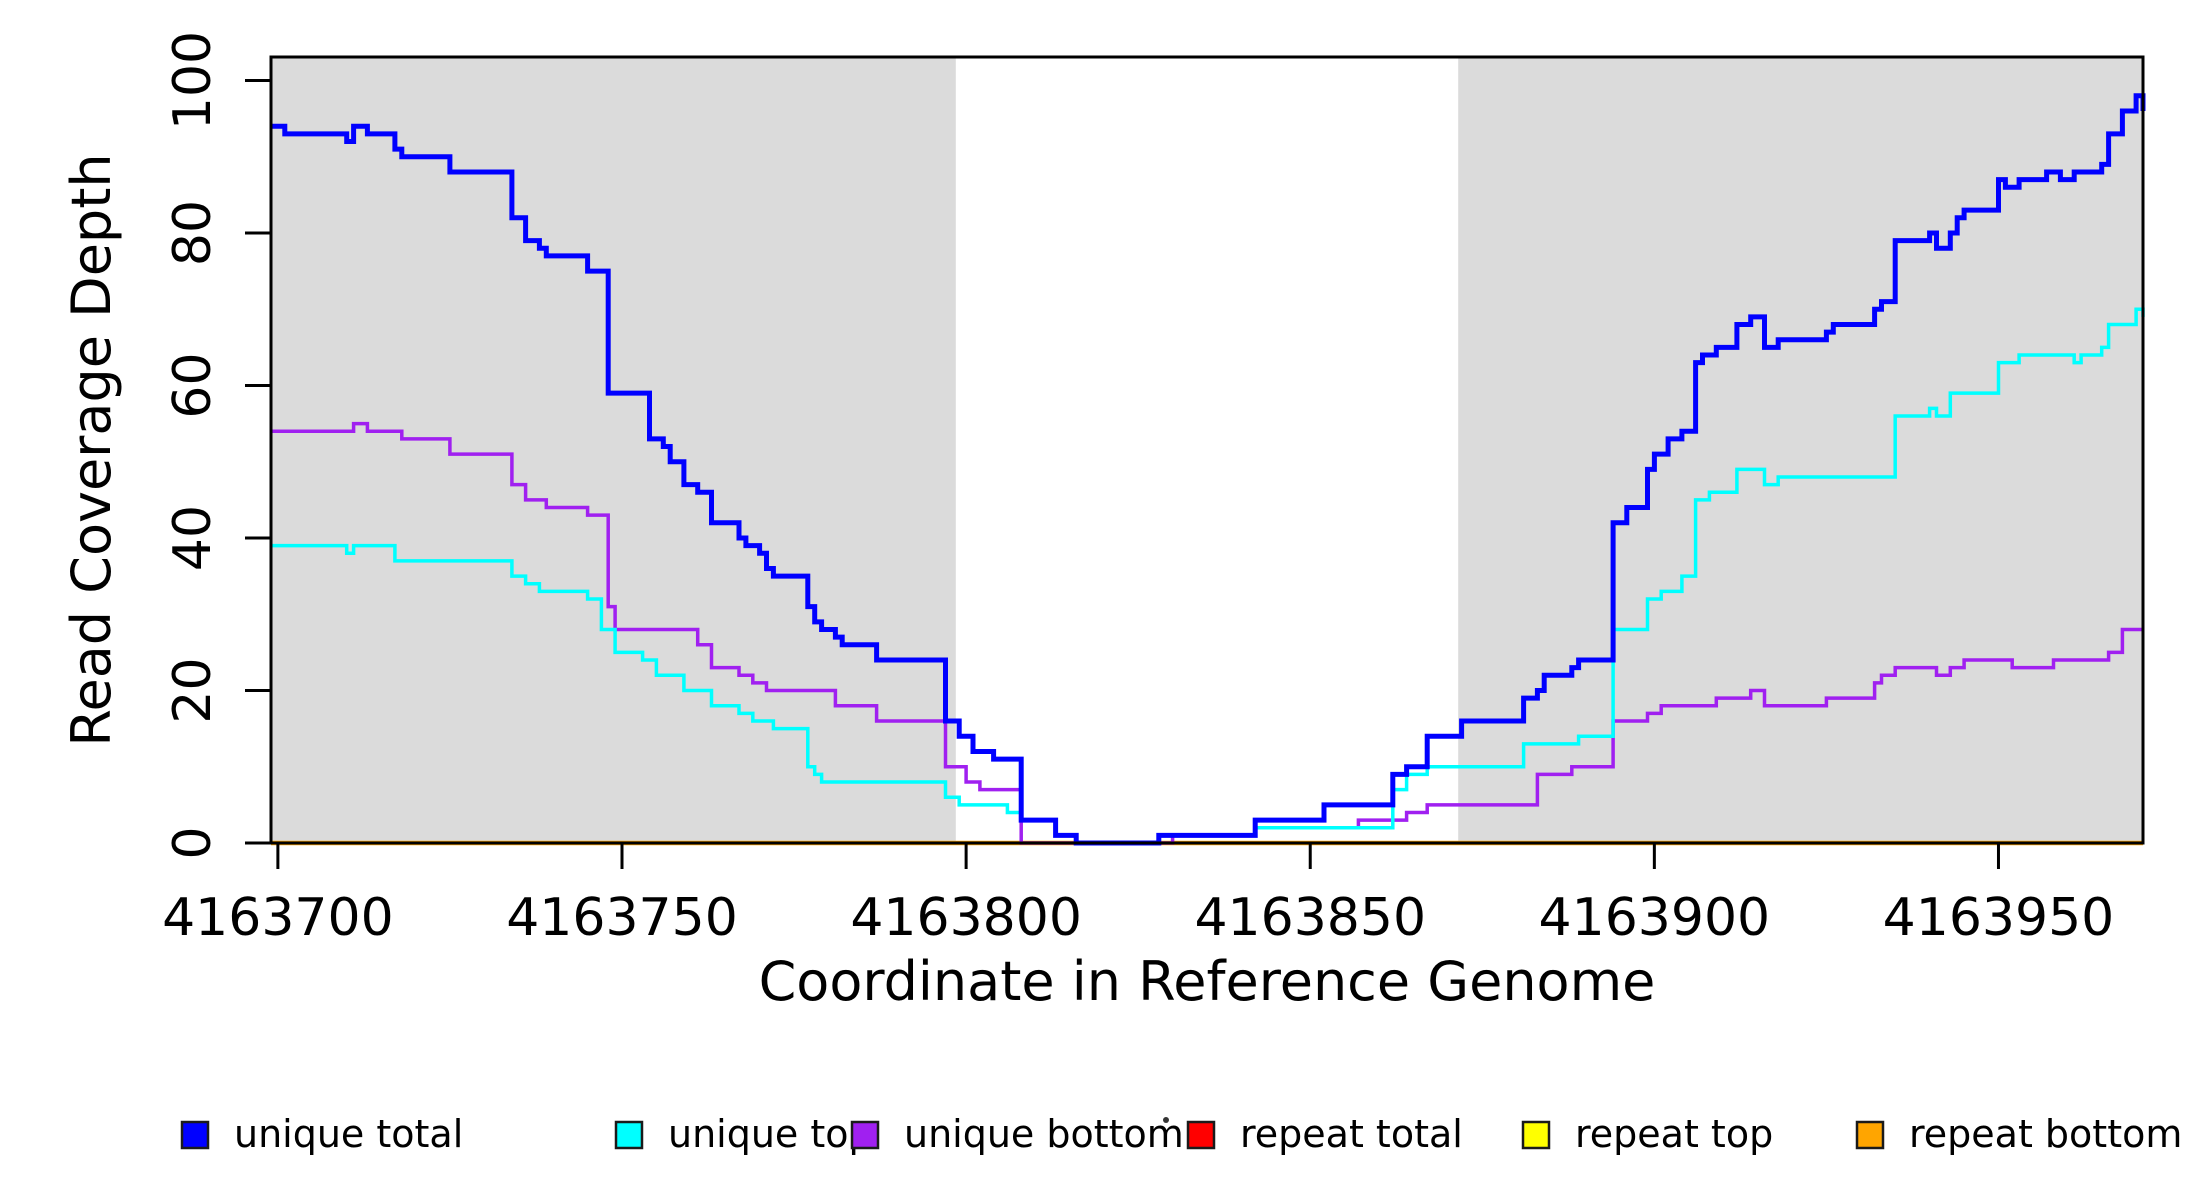 This screenshot has height=1200, width=2200. Describe the element at coordinates (1166, 1120) in the screenshot. I see `stray-mark-icon` at that location.